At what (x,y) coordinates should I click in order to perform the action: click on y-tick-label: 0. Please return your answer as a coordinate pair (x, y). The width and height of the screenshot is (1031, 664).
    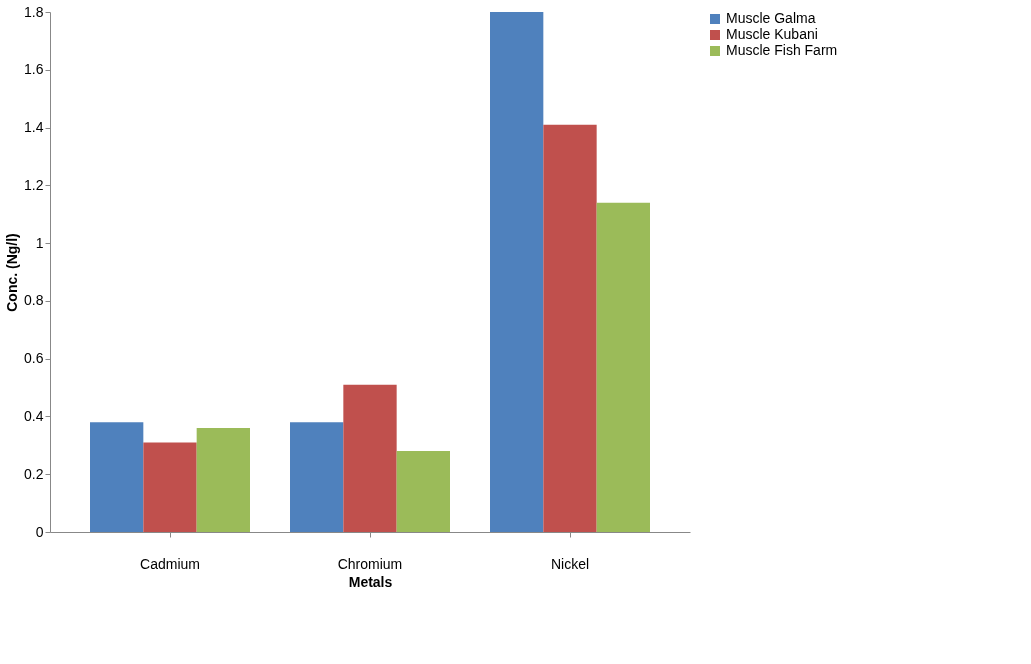
    Looking at the image, I should click on (39, 531).